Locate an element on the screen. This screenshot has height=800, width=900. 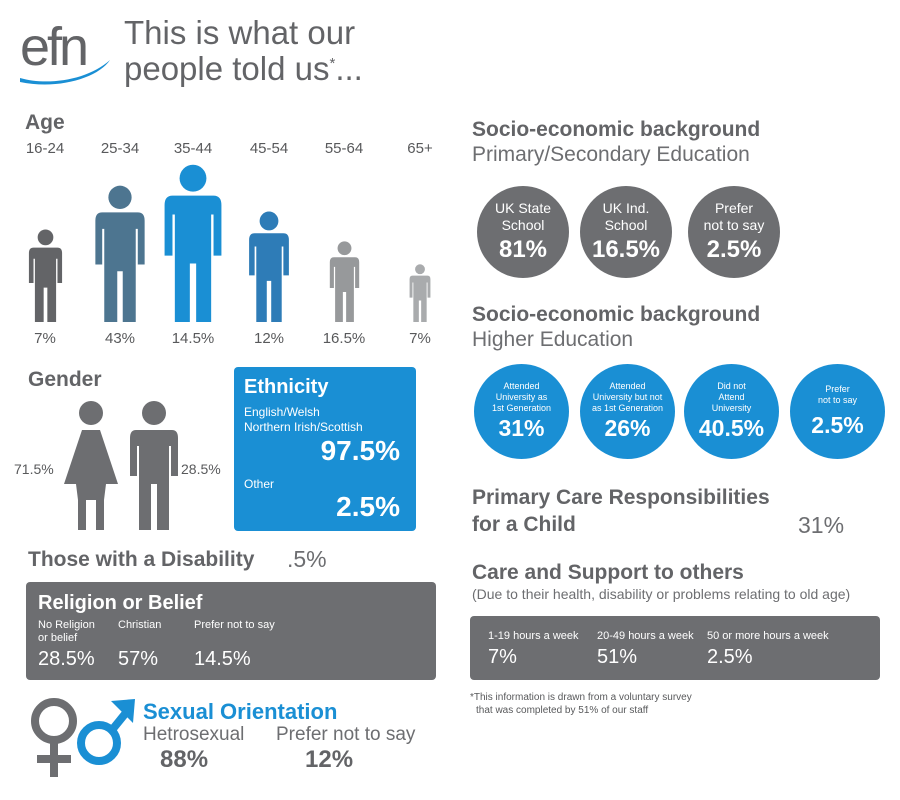
socio-higher-title: Socio-economic background is located at coordinates (616, 314).